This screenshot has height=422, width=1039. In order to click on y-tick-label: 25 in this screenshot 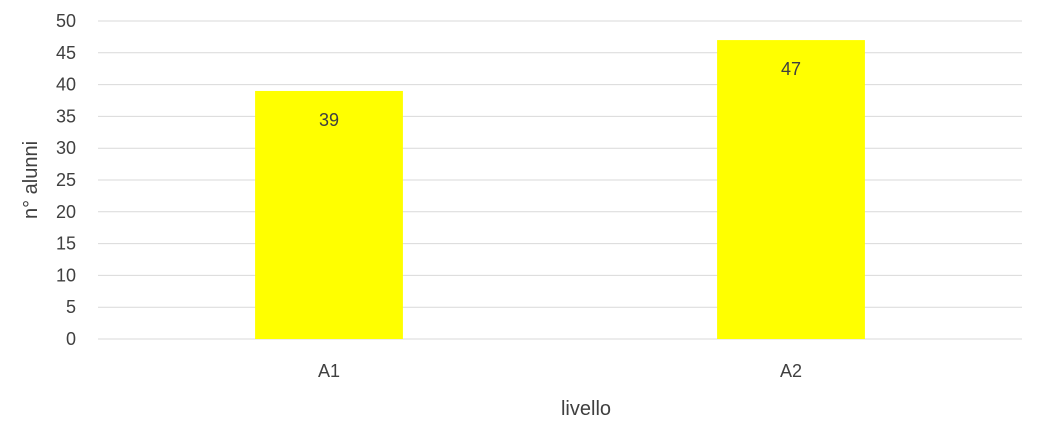, I will do `click(66, 180)`.